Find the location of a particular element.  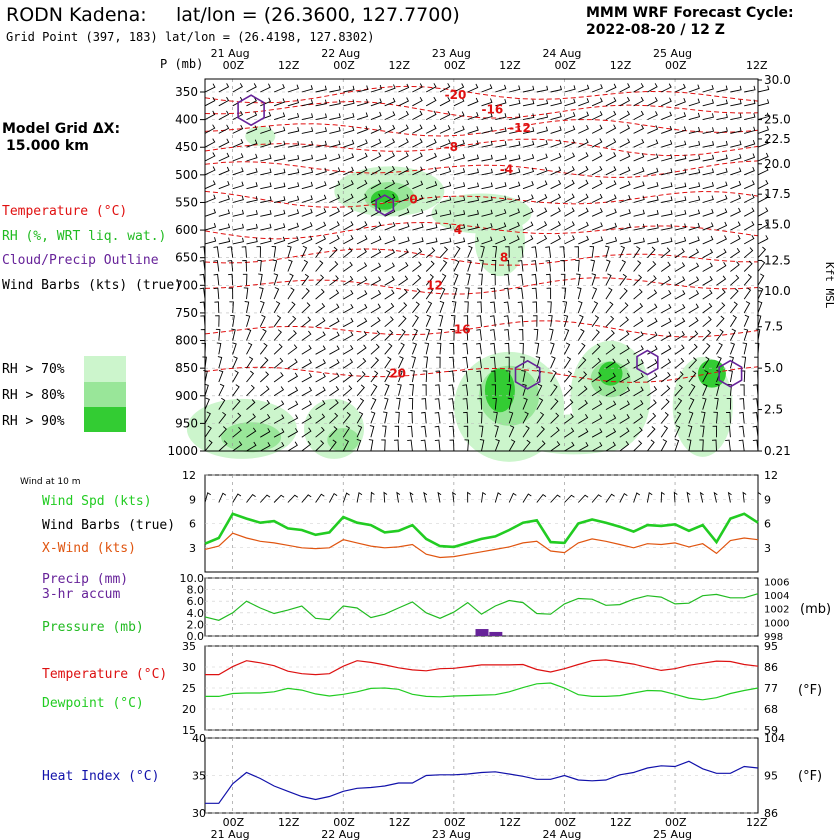

panel-left-tick: 30 is located at coordinates (189, 667).